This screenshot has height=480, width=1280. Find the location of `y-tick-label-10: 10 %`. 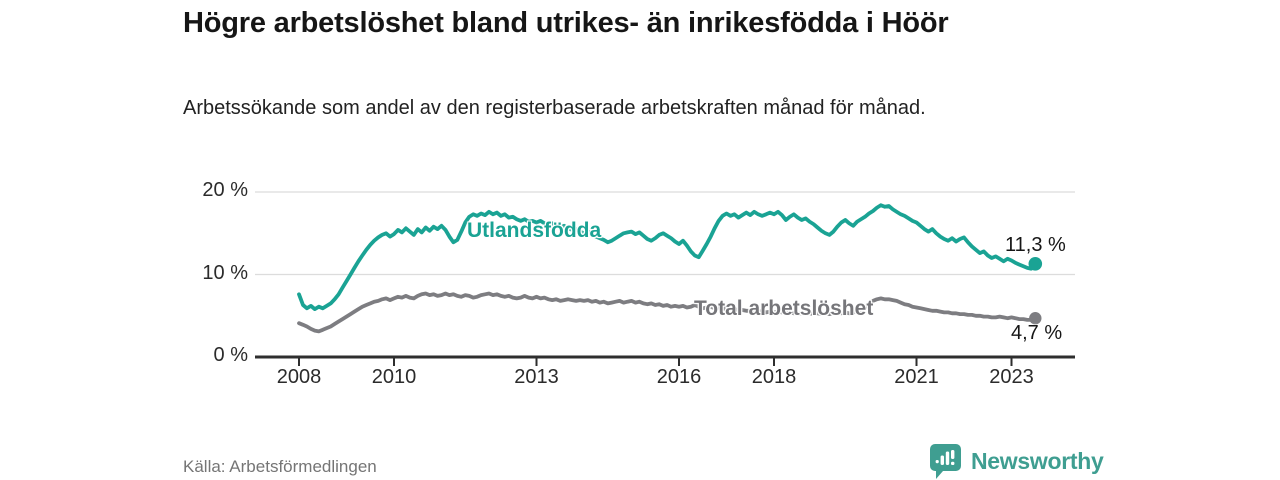

y-tick-label-10: 10 % is located at coordinates (225, 272).